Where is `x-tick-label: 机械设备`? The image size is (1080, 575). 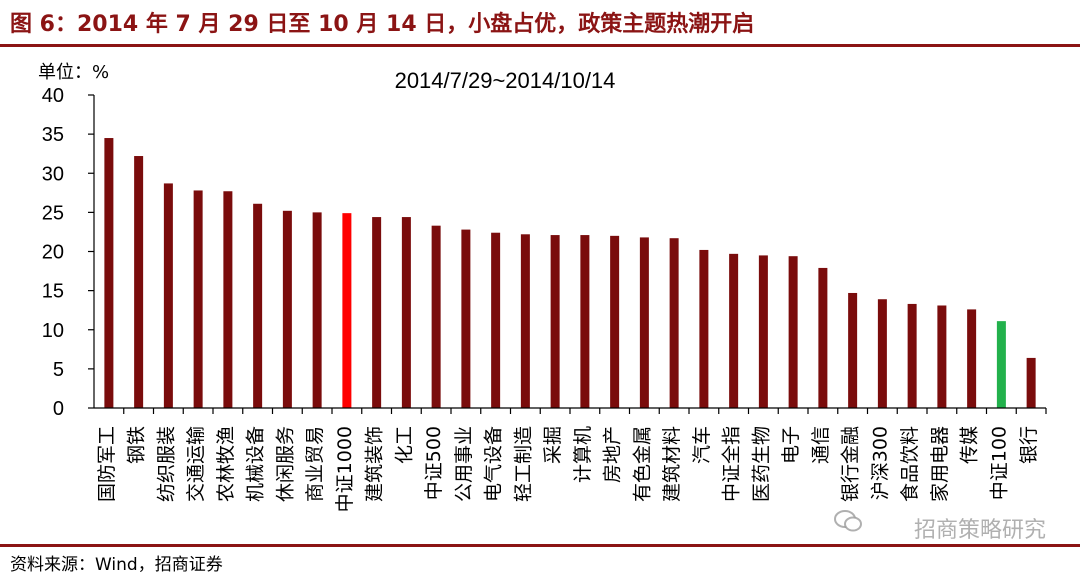 x-tick-label: 机械设备 is located at coordinates (256, 464).